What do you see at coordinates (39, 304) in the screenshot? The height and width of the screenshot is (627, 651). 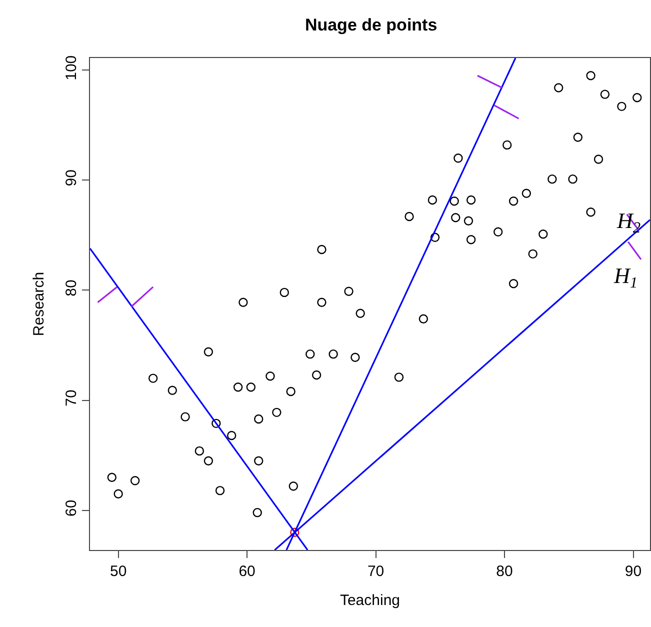 I see `y-axis-title: Research` at bounding box center [39, 304].